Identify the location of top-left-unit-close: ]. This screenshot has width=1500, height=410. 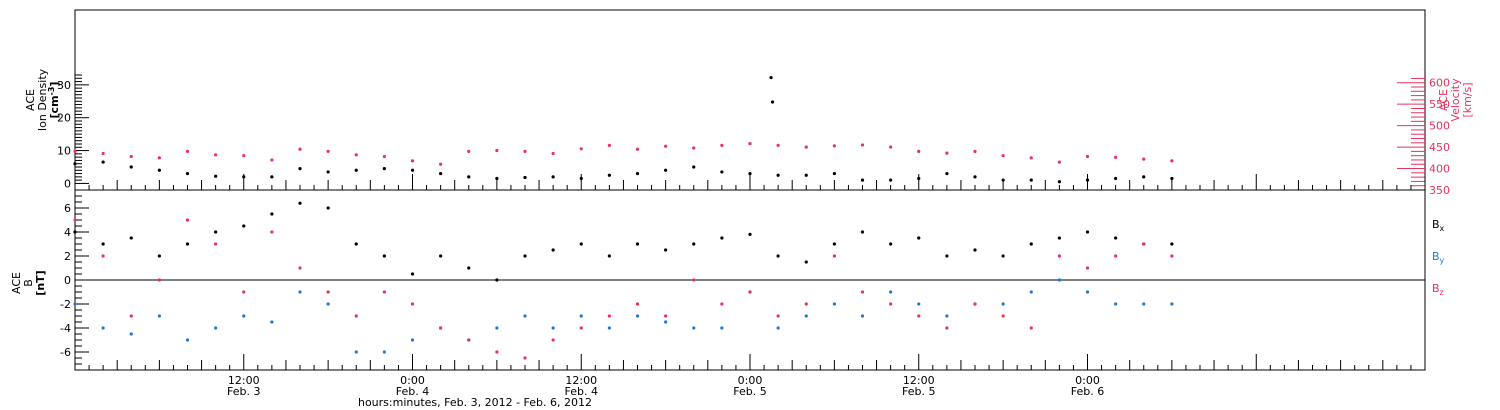
(54, 84).